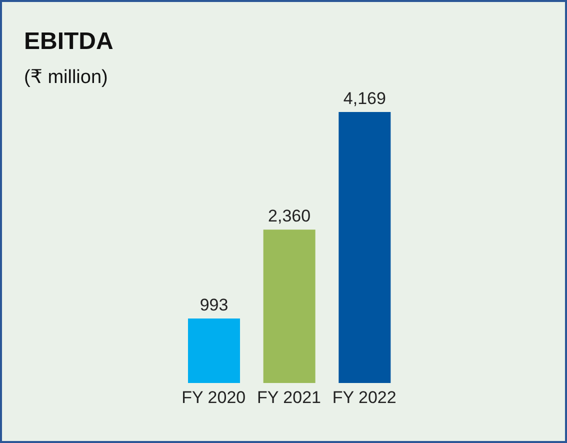 The width and height of the screenshot is (567, 443). Describe the element at coordinates (69, 42) in the screenshot. I see `chart-title: EBITDA` at that location.